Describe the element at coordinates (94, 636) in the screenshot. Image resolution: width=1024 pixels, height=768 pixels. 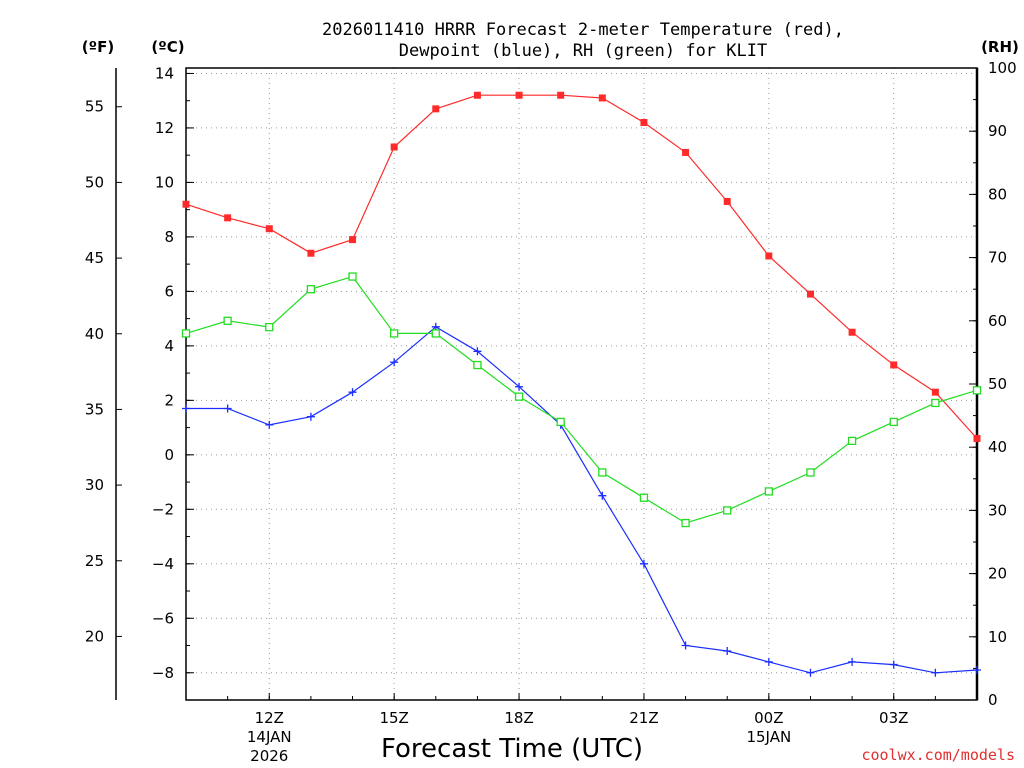
I see `fahrenheit-tick-label: 20` at that location.